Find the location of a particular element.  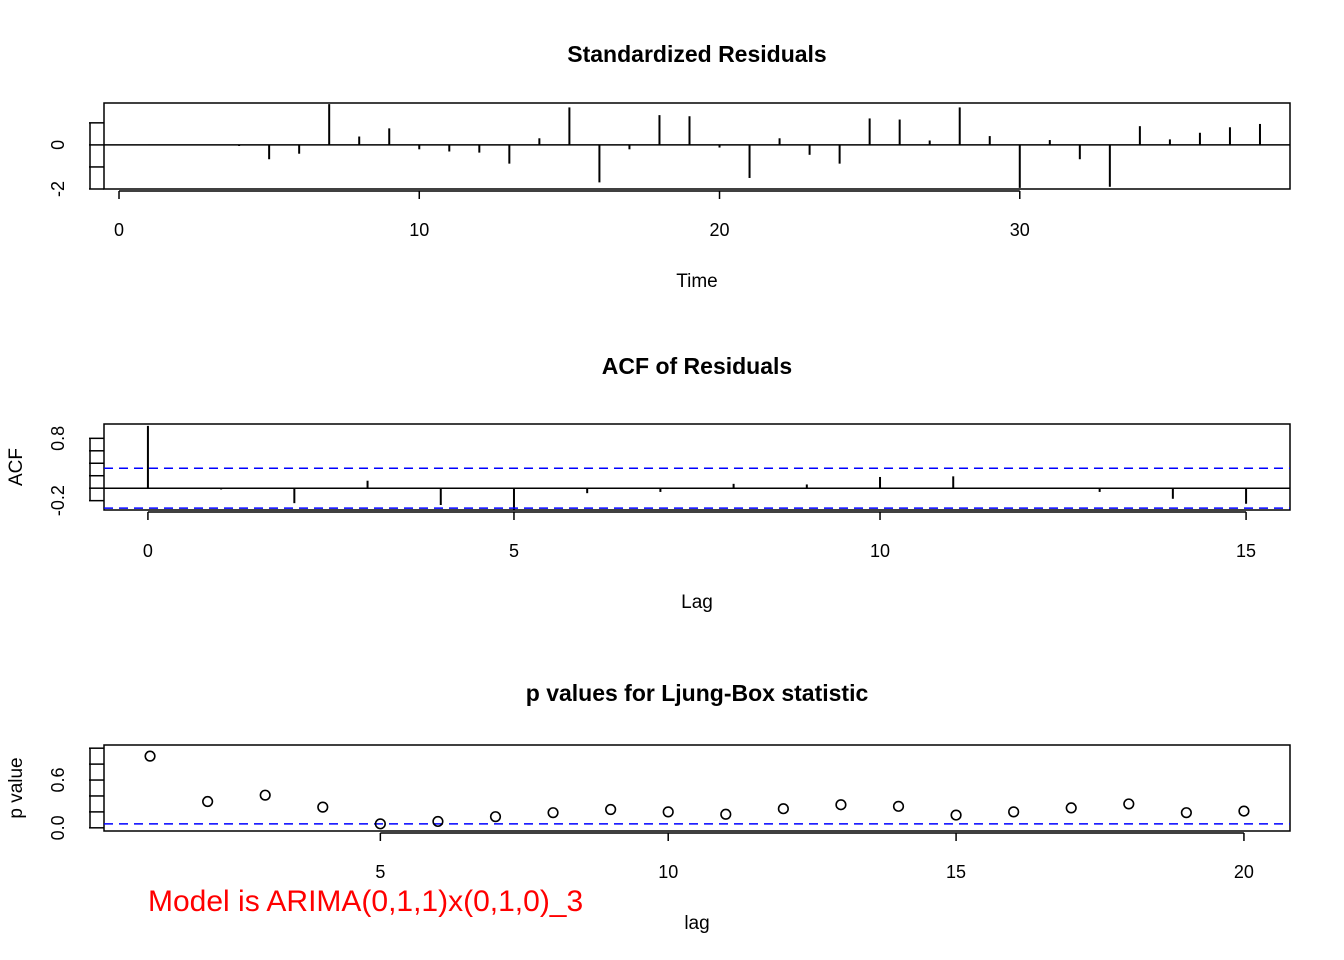

x-axis-label: lag is located at coordinates (696, 923).